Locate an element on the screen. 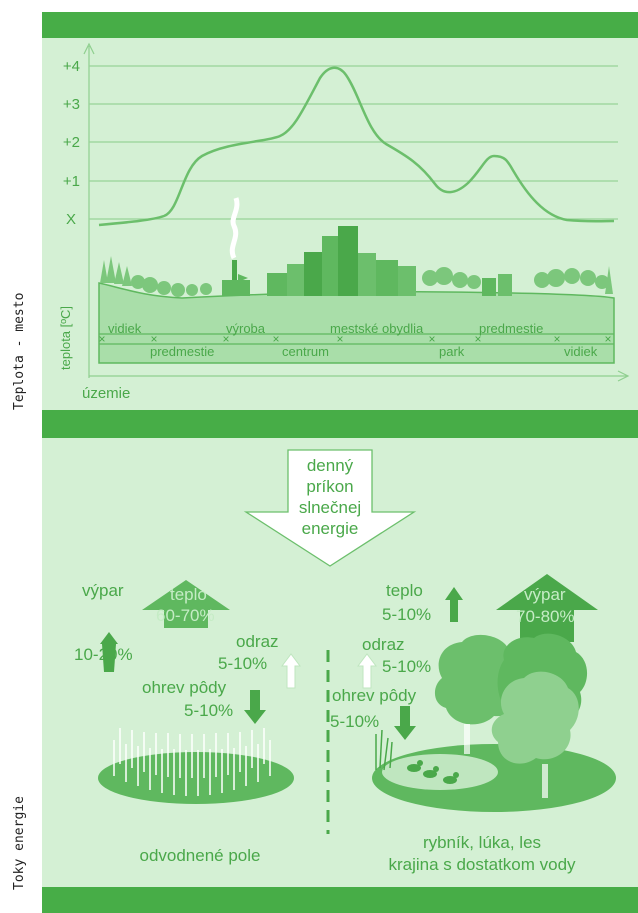 The height and width of the screenshot is (913, 638). solar-input-arrow is located at coordinates (330, 508).